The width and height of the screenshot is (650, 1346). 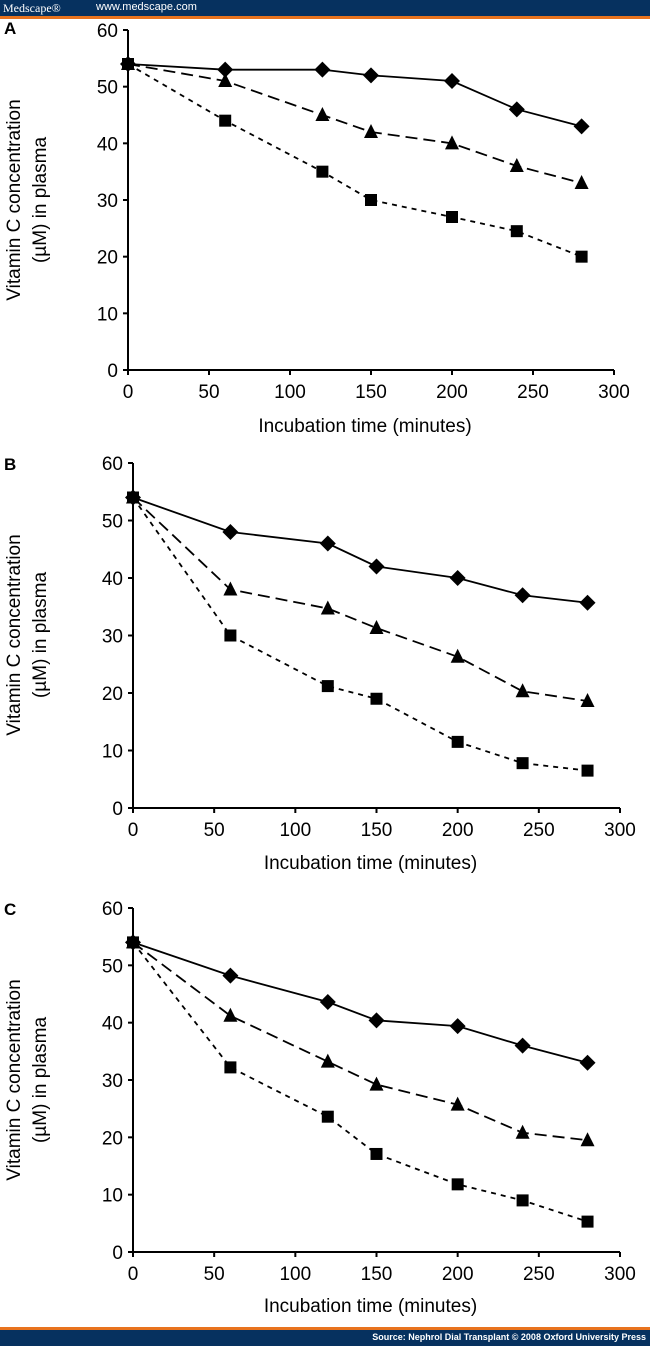 What do you see at coordinates (360, 550) in the screenshot?
I see `series-line-diamond` at bounding box center [360, 550].